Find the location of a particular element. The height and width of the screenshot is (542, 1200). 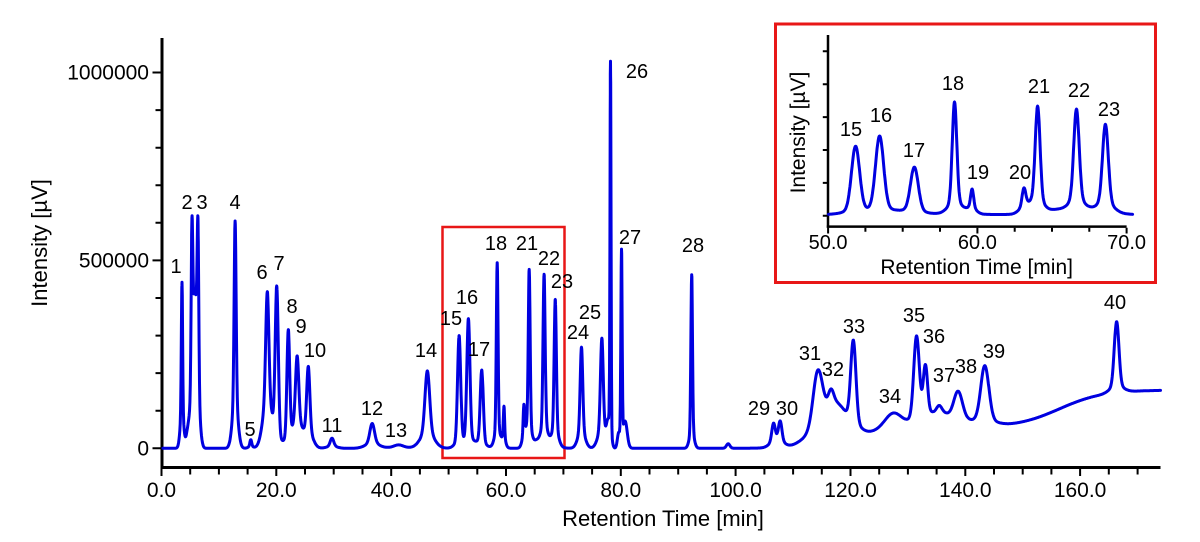

svg-text: 35 is located at coordinates (914, 316).